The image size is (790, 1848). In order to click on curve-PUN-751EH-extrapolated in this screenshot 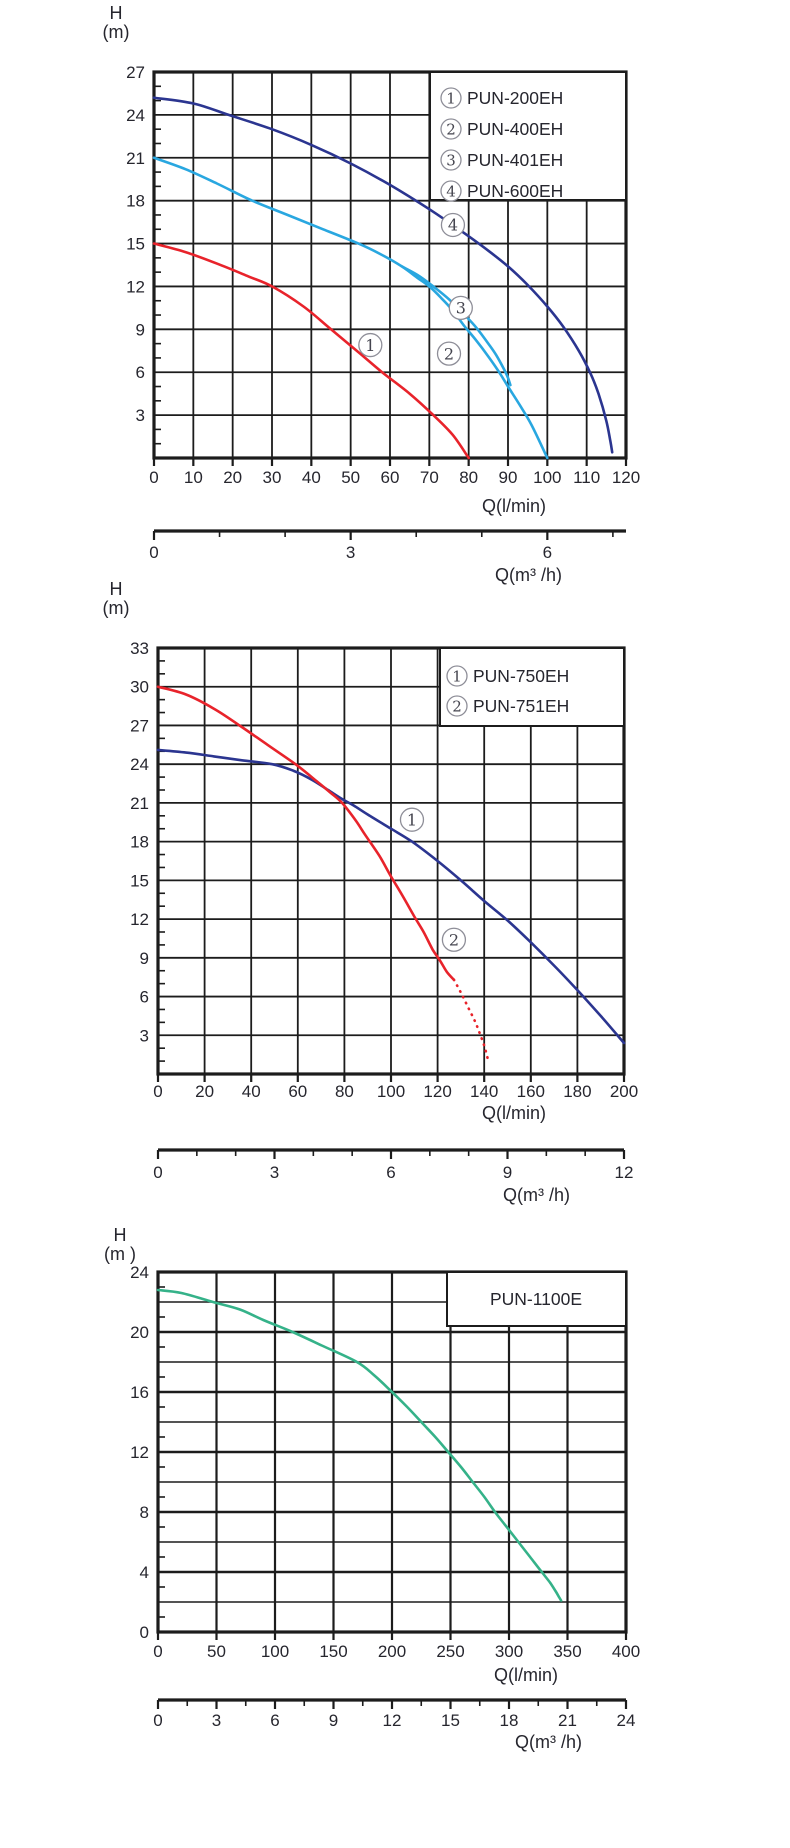, I will do `click(470, 1019)`.